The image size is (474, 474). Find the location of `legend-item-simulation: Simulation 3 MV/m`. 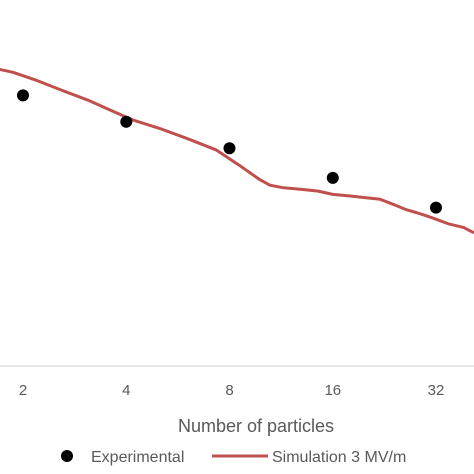

legend-item-simulation: Simulation 3 MV/m is located at coordinates (309, 457).